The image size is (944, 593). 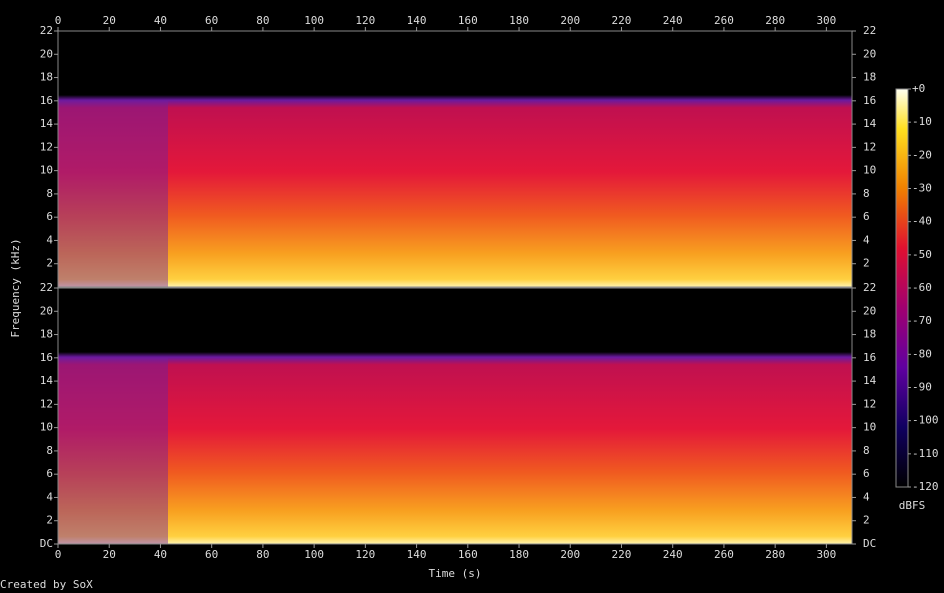 I want to click on colorbar-tick-label: -30, so click(x=922, y=188).